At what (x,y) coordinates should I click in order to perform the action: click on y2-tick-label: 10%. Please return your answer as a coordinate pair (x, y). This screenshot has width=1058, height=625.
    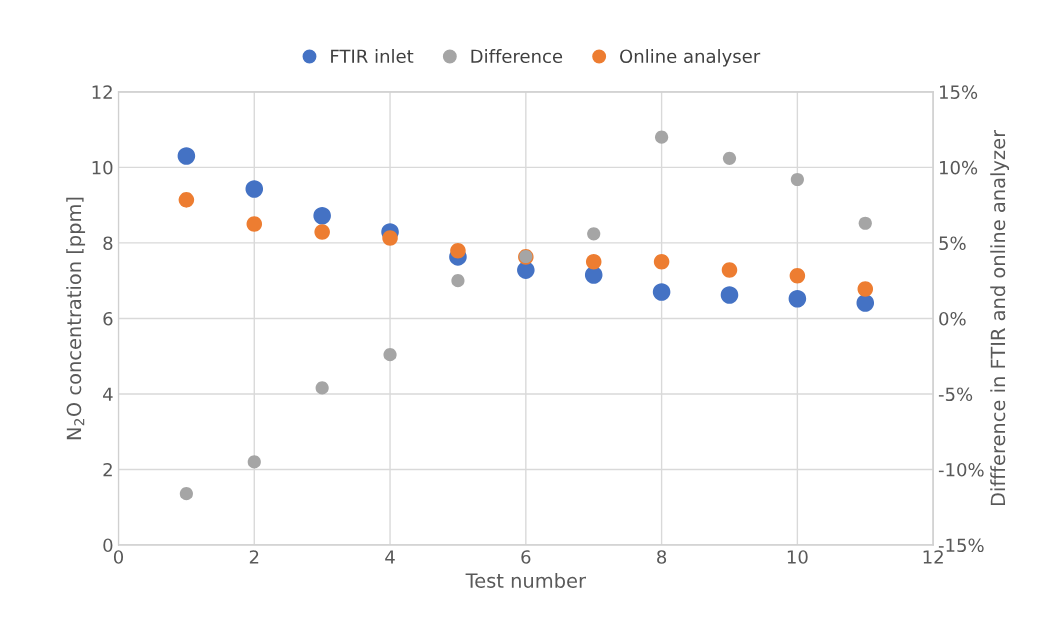
    Looking at the image, I should click on (959, 167).